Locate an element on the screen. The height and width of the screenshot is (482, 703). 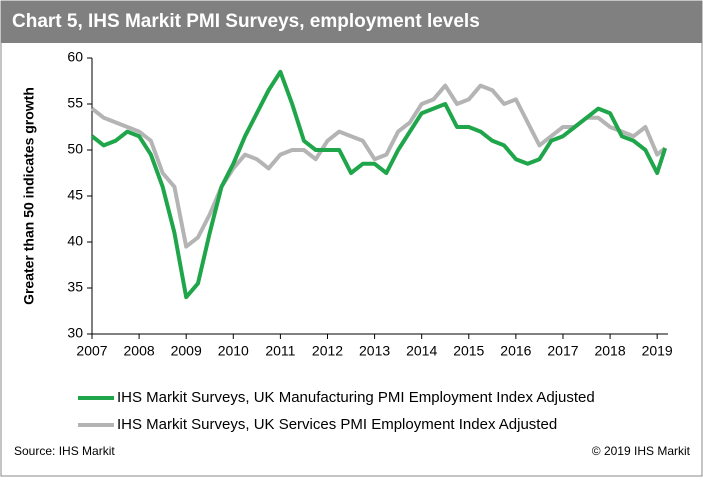
x-tick-label: 2007 is located at coordinates (91, 351).